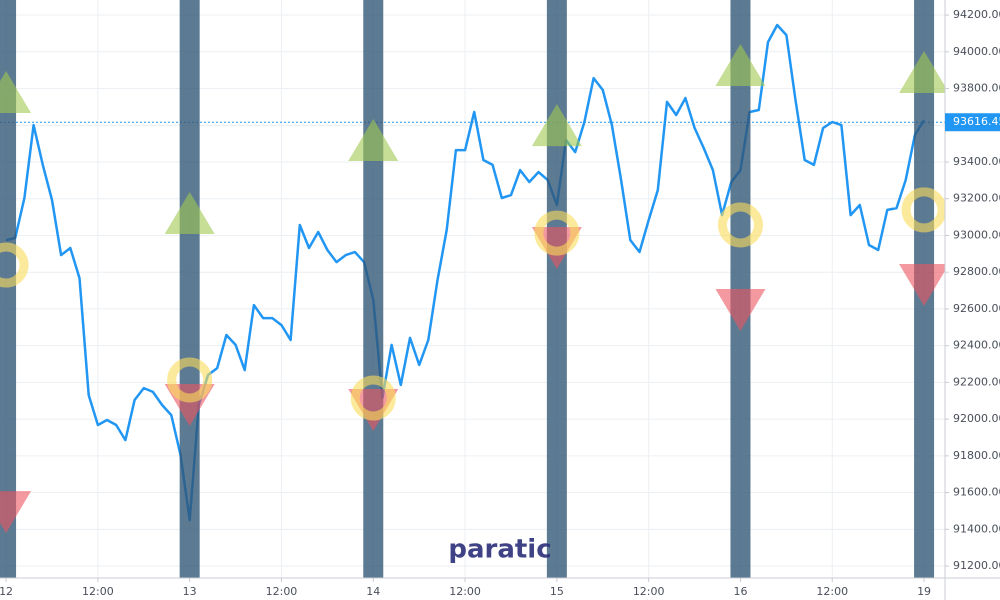 This screenshot has height=600, width=1000. What do you see at coordinates (976, 271) in the screenshot?
I see `y-tick-label: 92800.00` at bounding box center [976, 271].